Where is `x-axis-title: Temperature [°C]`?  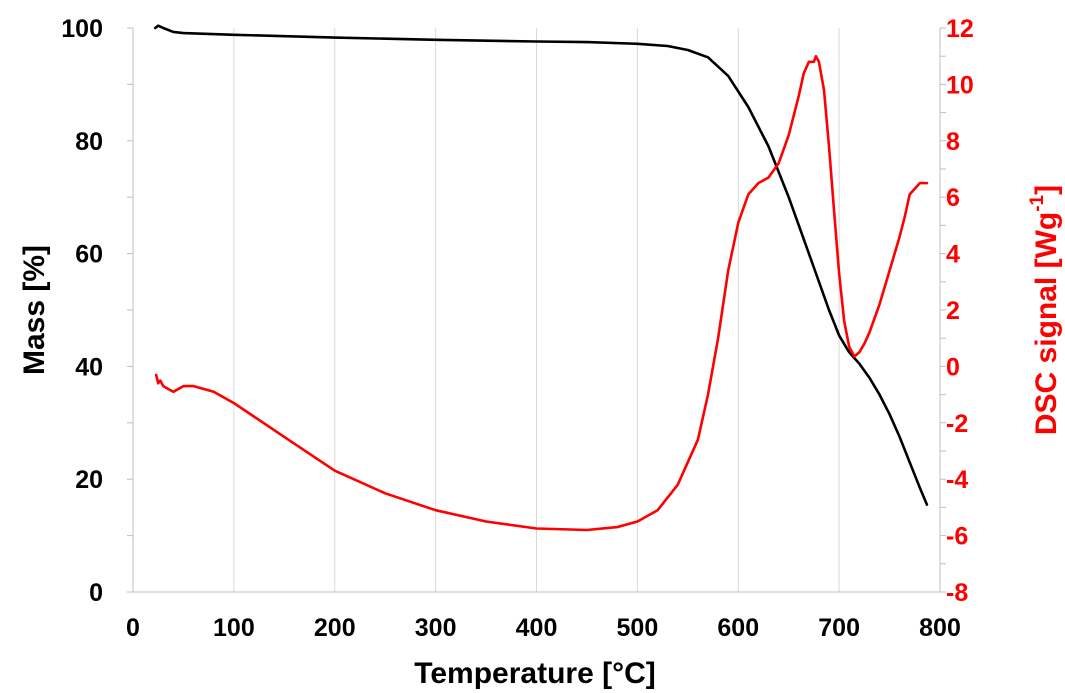 x-axis-title: Temperature [°C] is located at coordinates (534, 673).